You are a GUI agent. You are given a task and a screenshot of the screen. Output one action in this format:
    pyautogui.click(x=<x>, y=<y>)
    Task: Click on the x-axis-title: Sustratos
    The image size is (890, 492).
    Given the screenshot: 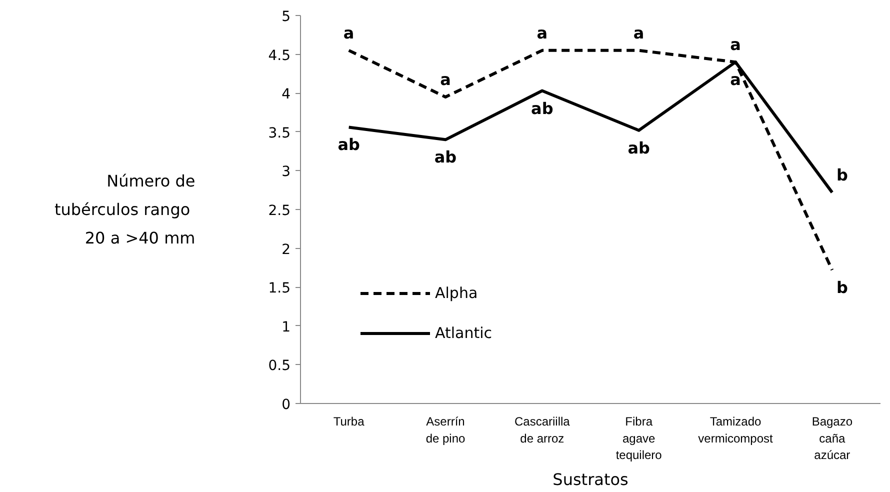 What is the action you would take?
    pyautogui.click(x=590, y=480)
    